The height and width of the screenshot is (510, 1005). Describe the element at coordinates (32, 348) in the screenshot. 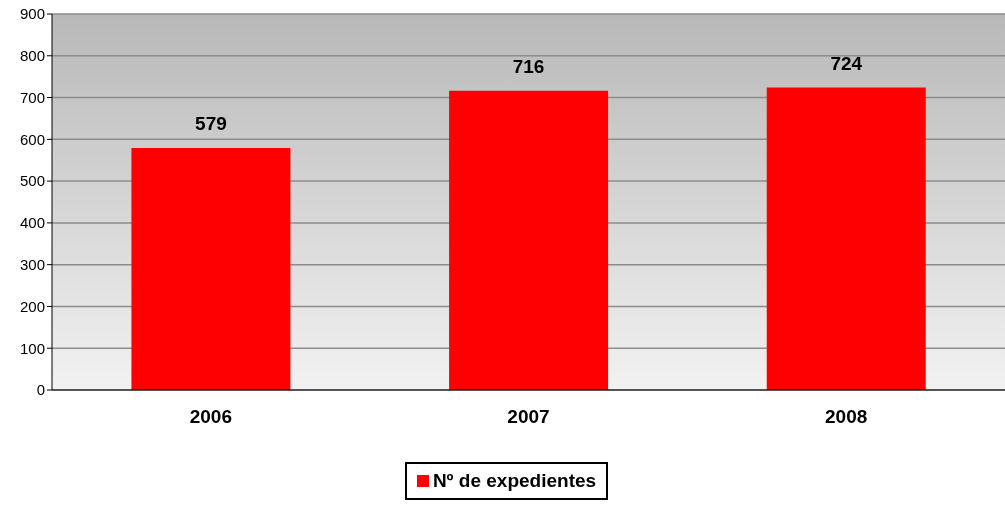

I see `y-tick-label: 100` at that location.